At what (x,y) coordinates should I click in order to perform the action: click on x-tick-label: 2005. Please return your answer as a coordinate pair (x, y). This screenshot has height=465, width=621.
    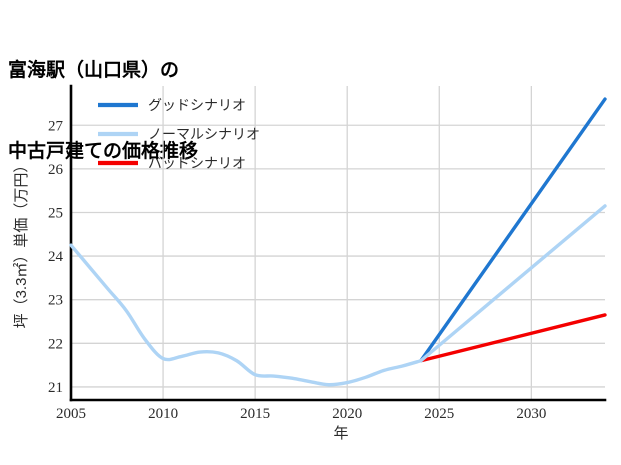
    Looking at the image, I should click on (71, 414).